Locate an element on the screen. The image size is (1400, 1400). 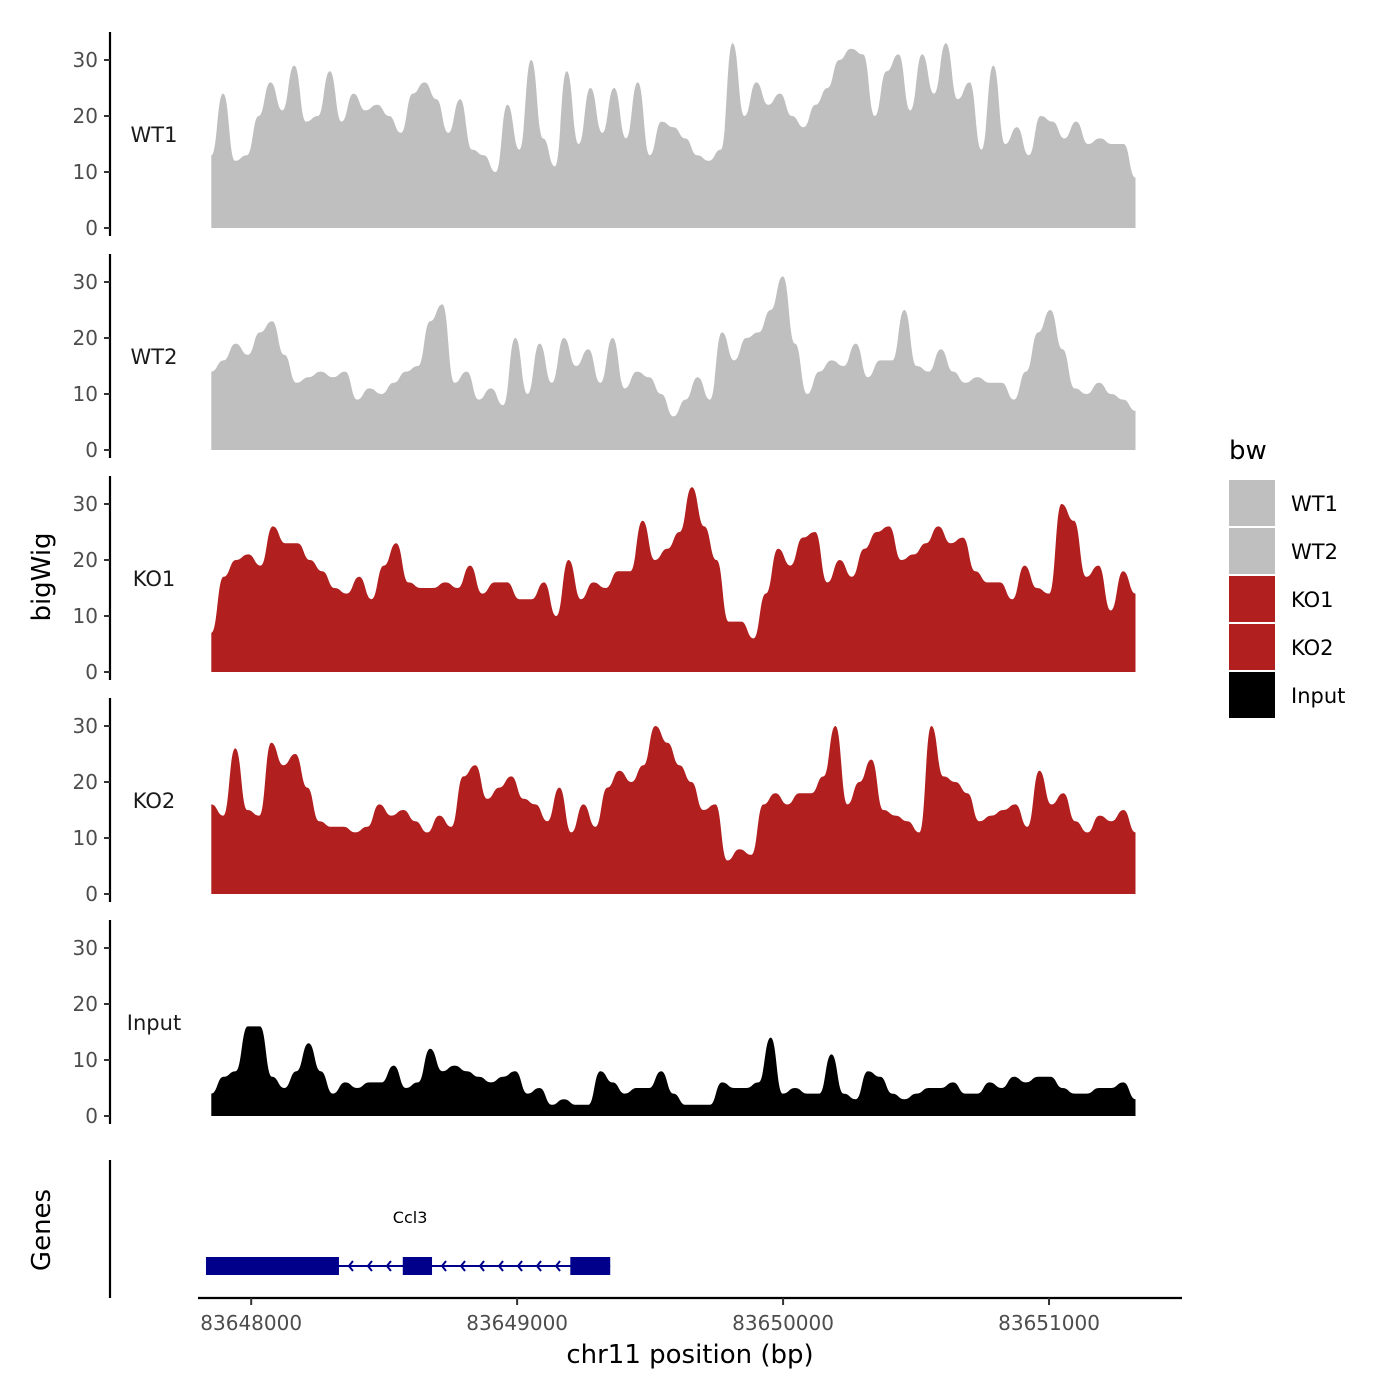
gene-ccl3: Ccl3 is located at coordinates (408, 1241).